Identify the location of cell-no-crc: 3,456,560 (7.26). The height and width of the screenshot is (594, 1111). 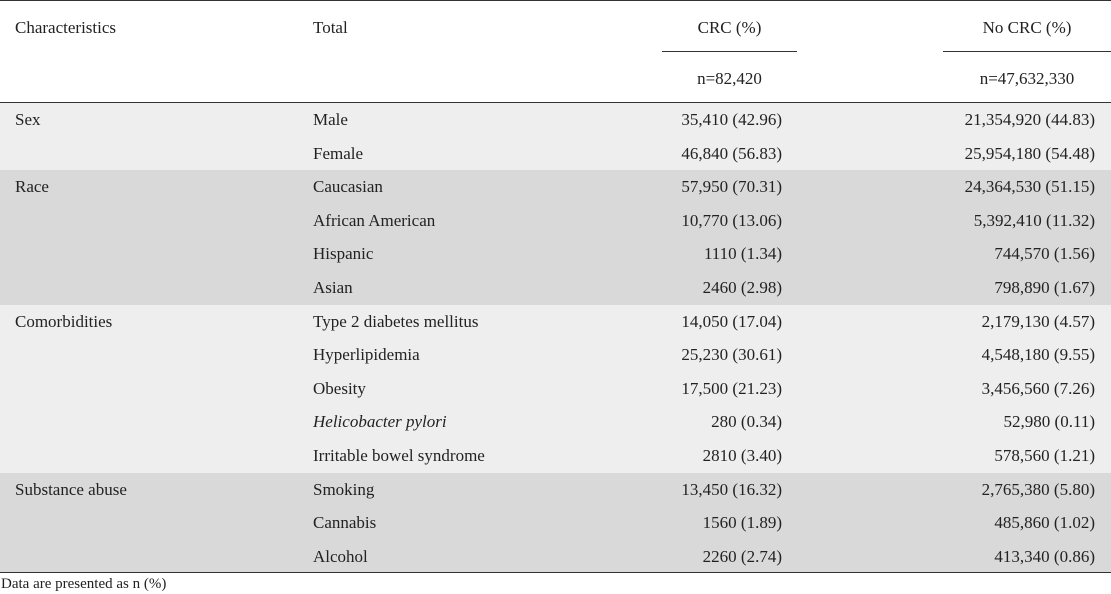
(1038, 388).